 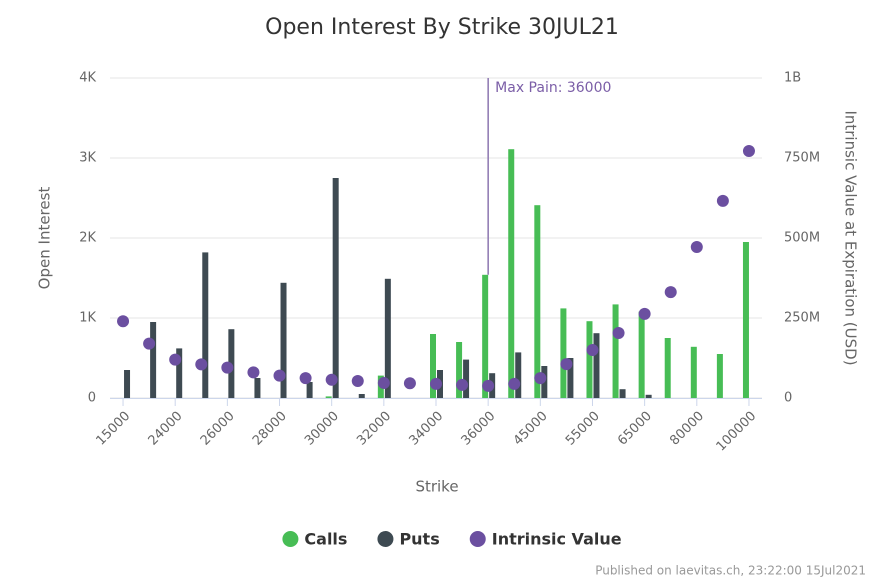 I want to click on legend-label: Puts, so click(x=419, y=539).